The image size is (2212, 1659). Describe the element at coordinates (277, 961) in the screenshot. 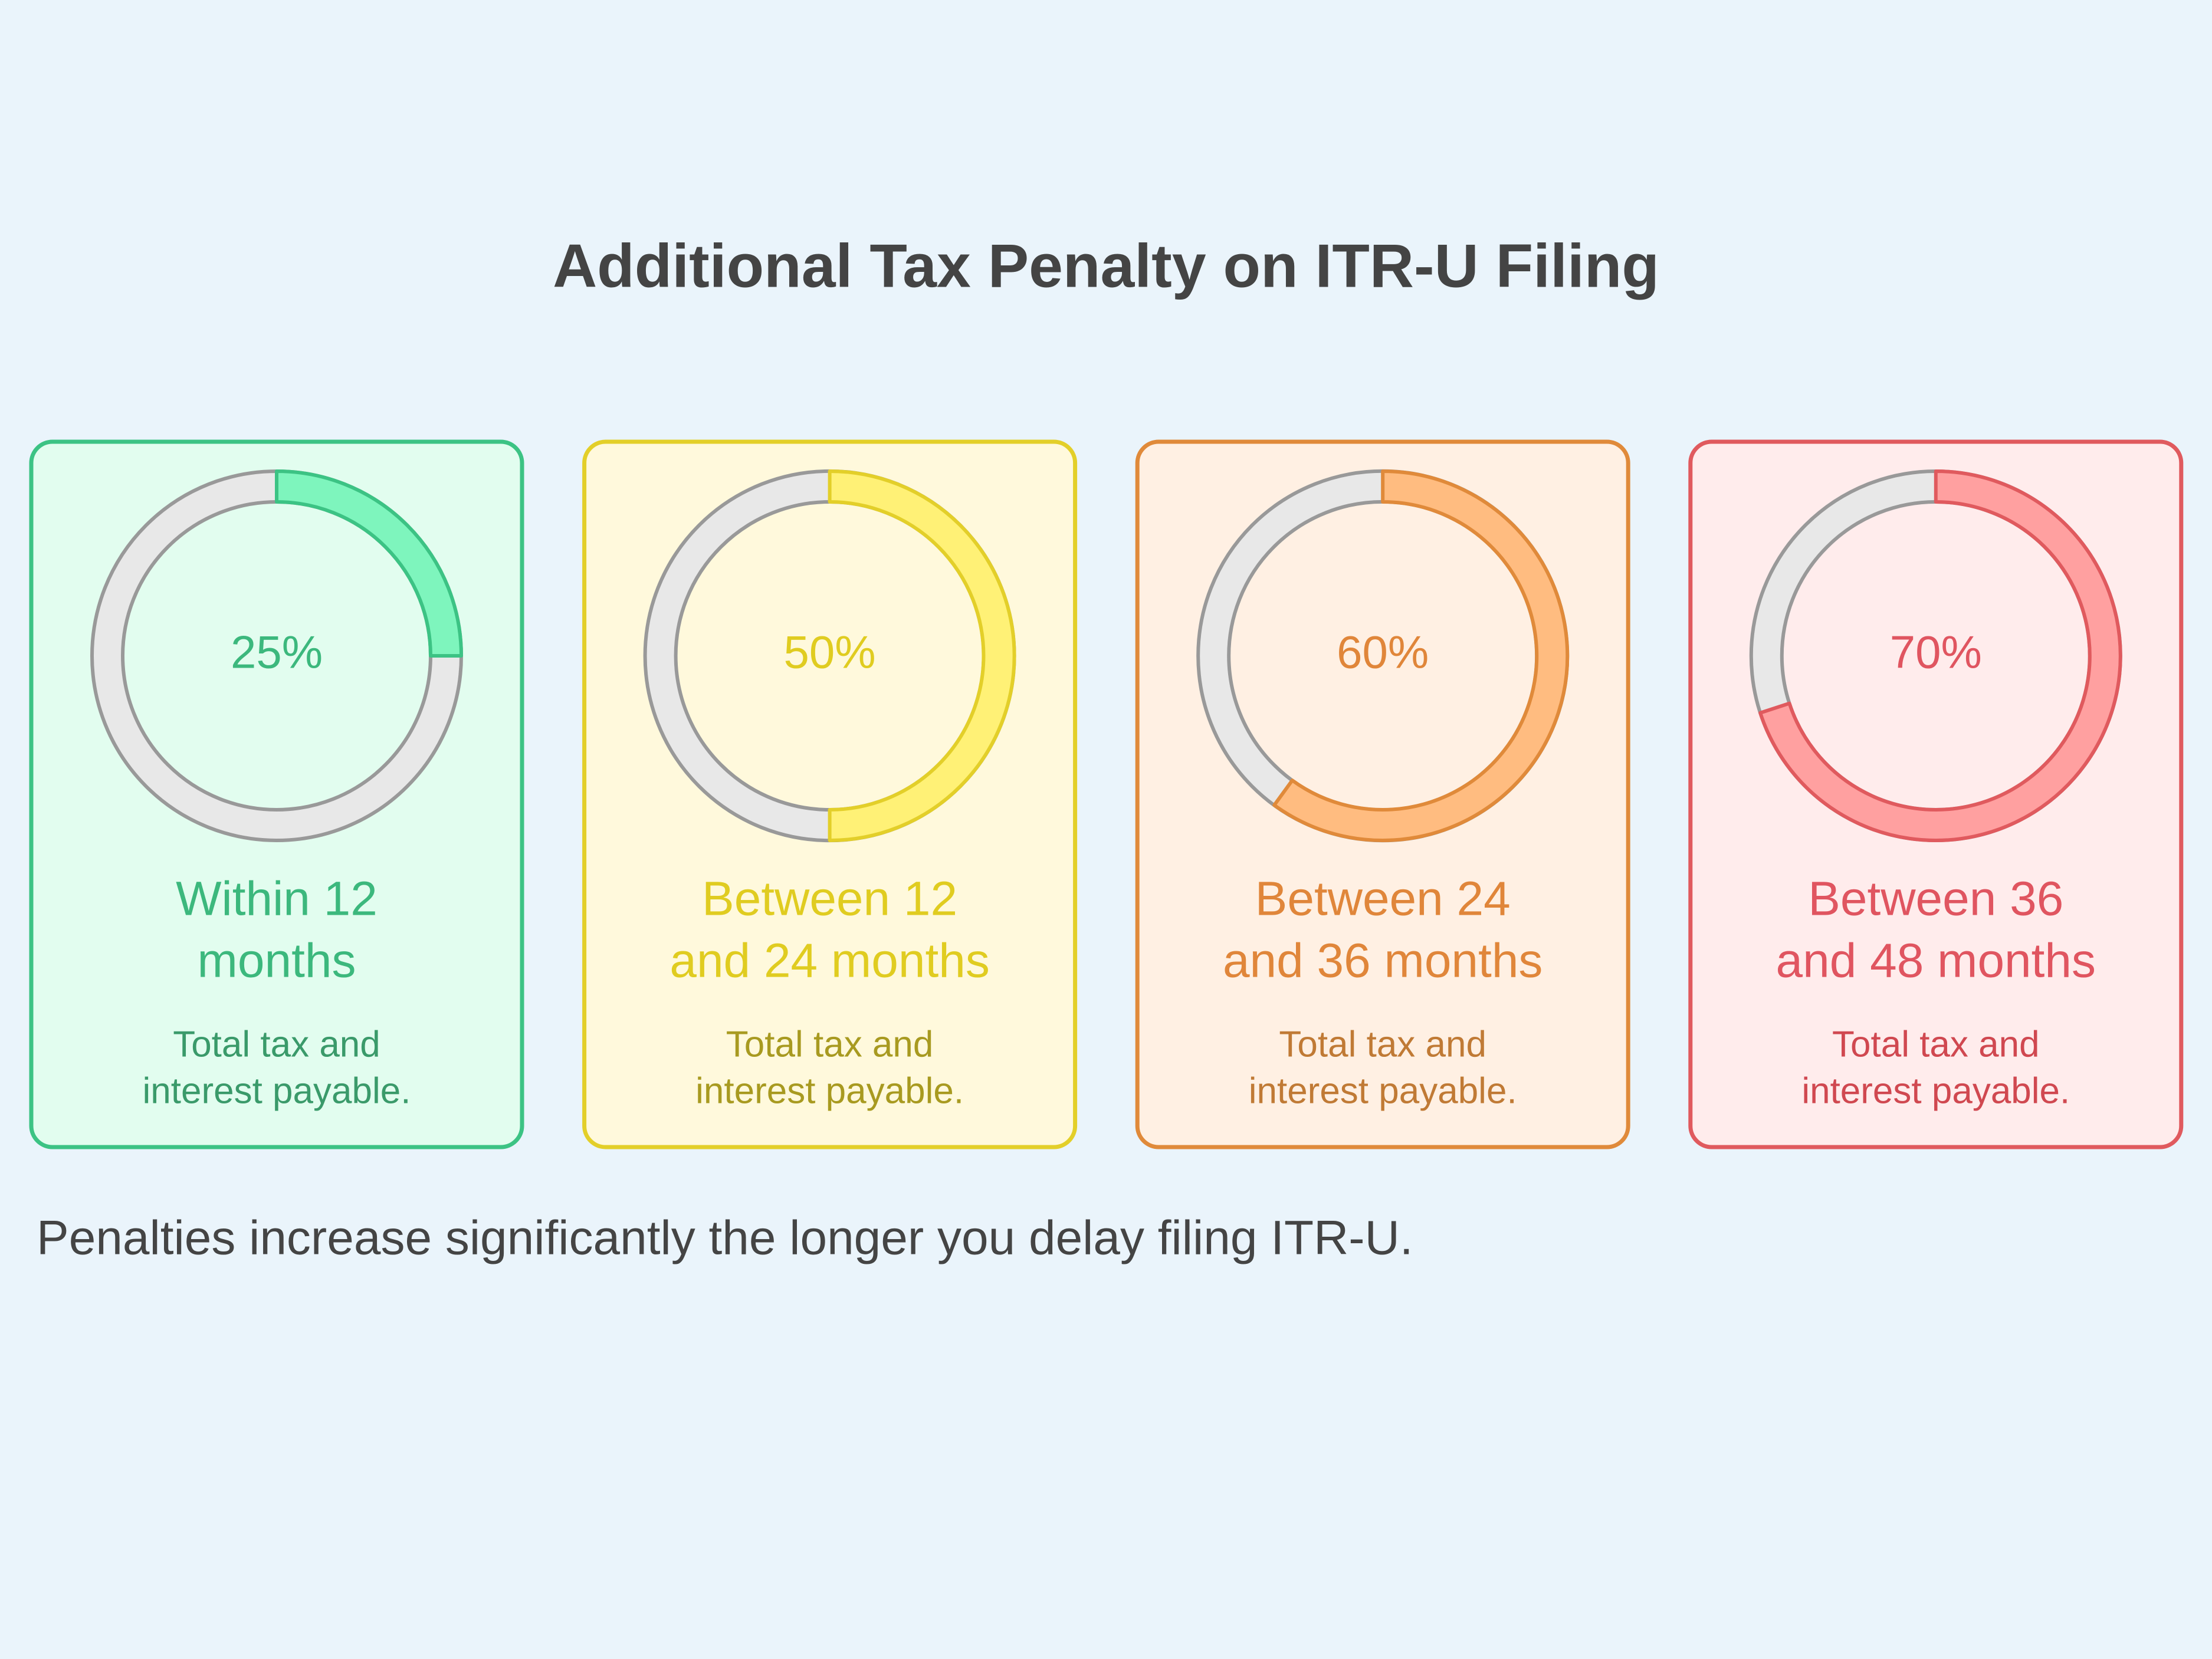

I see `card-label: months` at that location.